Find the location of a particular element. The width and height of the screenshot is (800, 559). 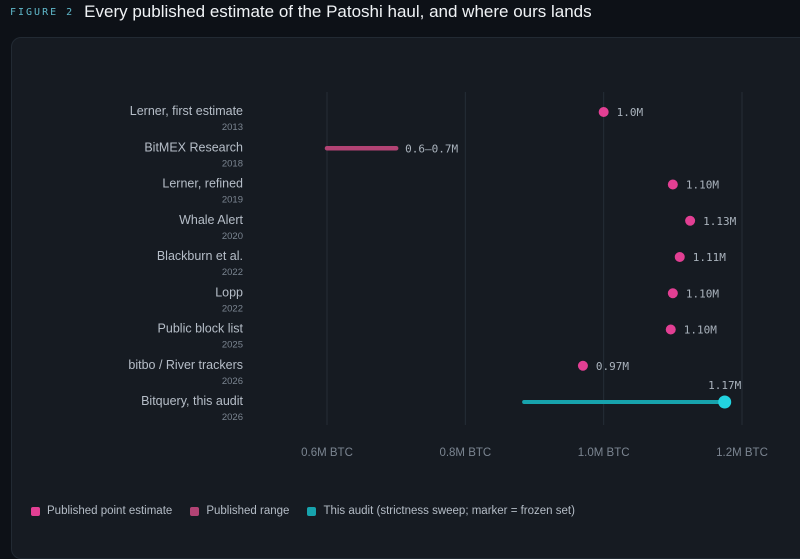

row-year: 2025 is located at coordinates (232, 345).